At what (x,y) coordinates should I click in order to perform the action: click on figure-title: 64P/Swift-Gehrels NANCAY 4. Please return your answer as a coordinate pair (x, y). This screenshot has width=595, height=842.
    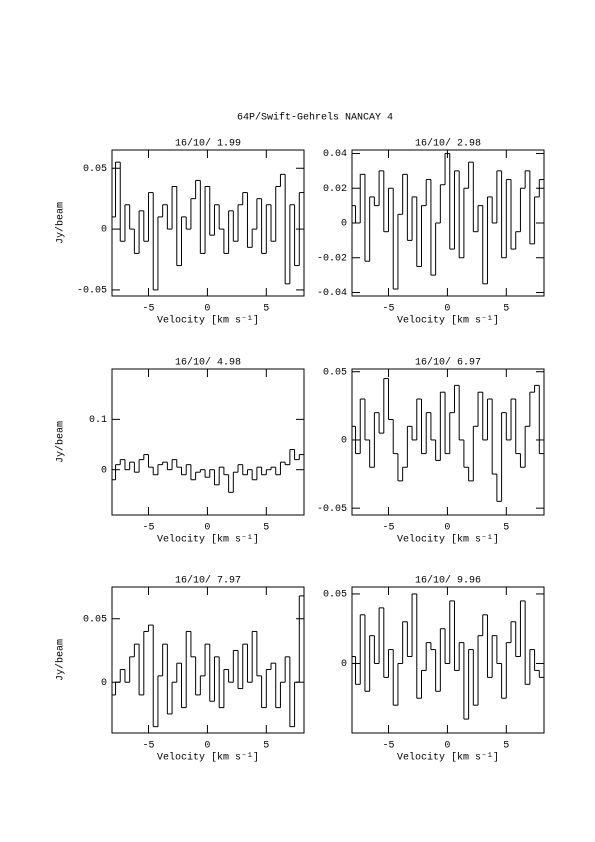
    Looking at the image, I should click on (315, 118).